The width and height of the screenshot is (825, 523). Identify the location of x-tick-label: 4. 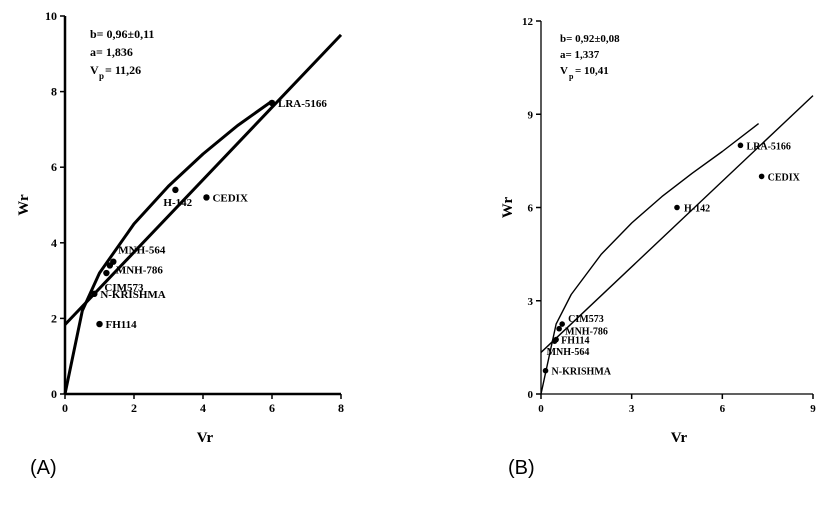
(203, 408).